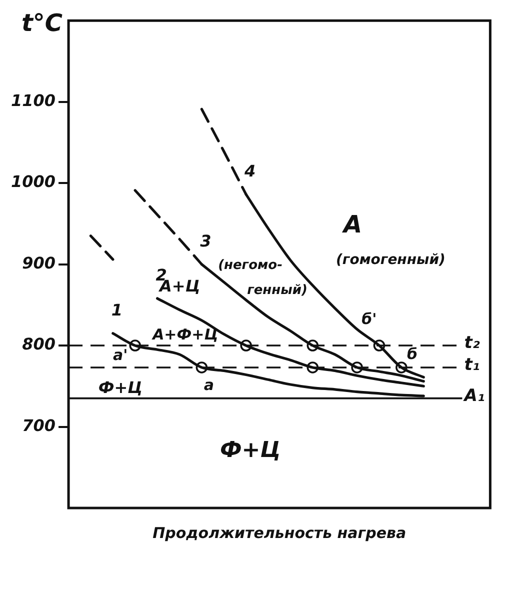 The width and height of the screenshot is (505, 609). Describe the element at coordinates (209, 385) in the screenshot. I see `annotation: a` at that location.